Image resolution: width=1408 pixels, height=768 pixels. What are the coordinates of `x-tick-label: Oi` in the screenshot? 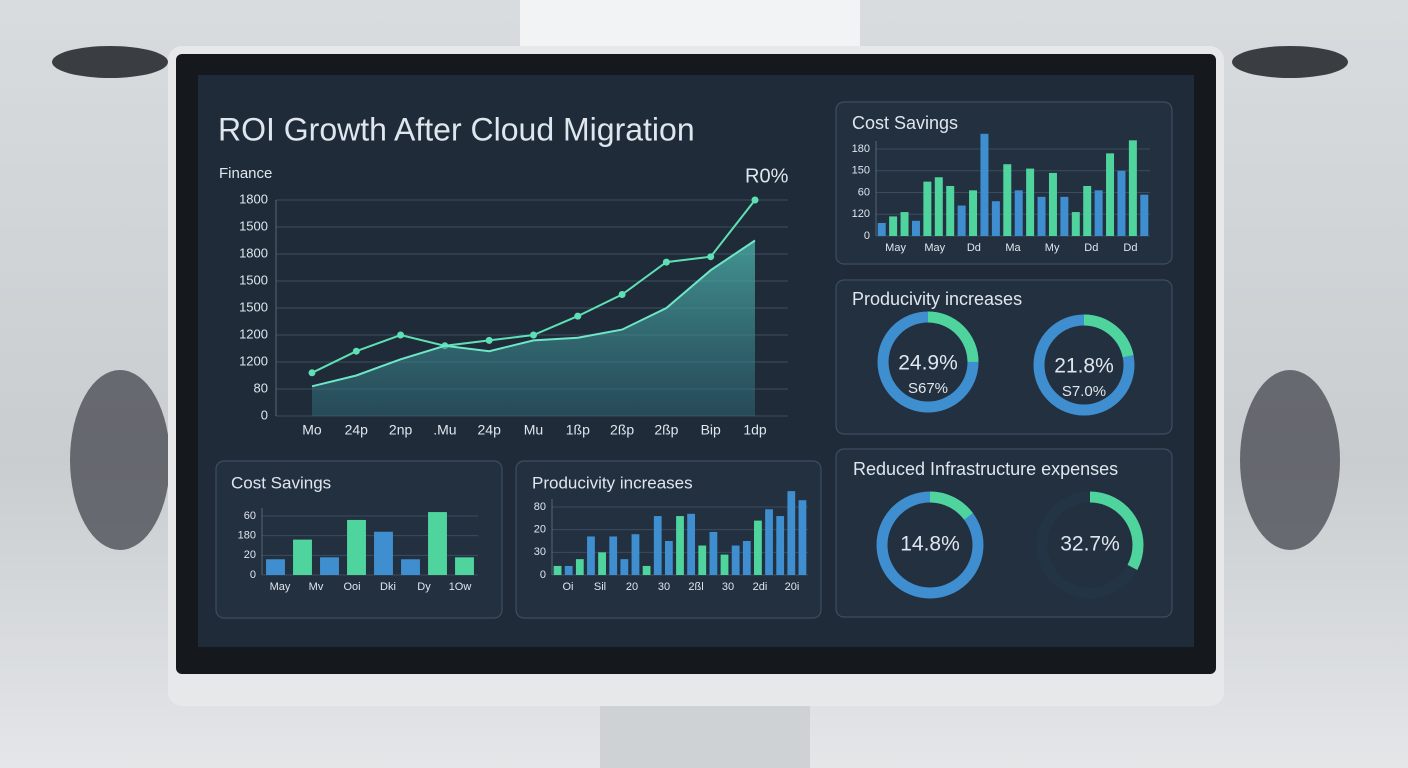 It's located at (568, 587).